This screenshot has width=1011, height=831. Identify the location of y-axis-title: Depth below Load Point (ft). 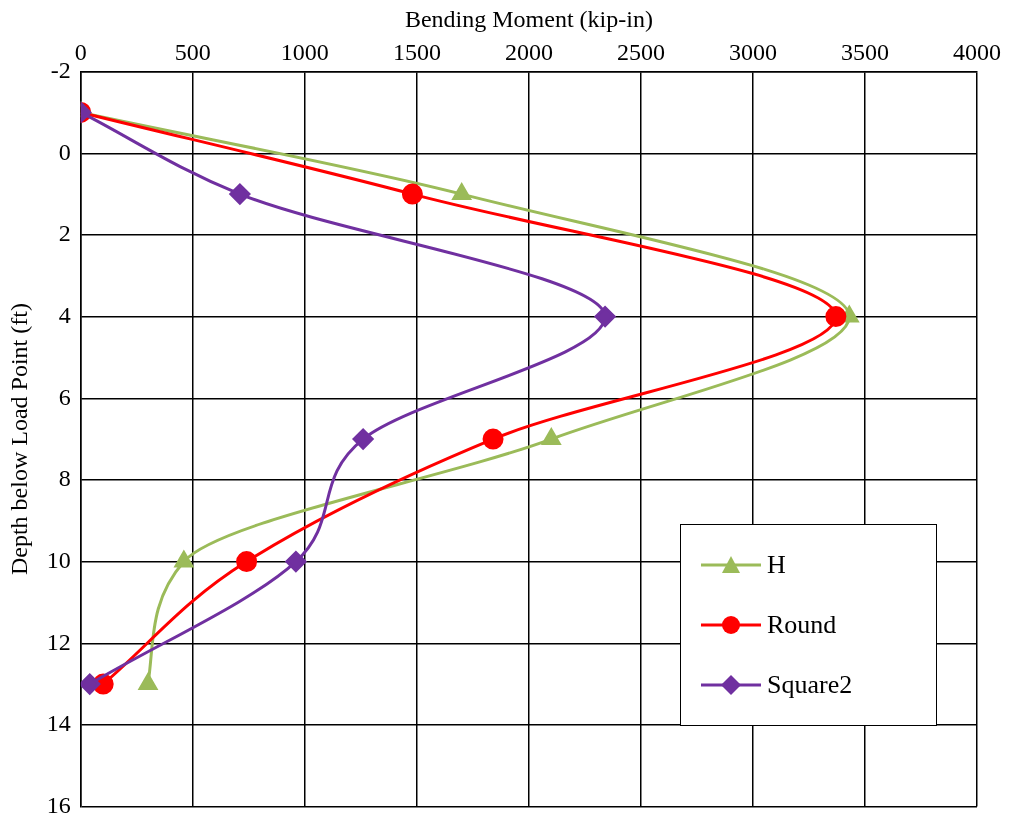
(18, 439).